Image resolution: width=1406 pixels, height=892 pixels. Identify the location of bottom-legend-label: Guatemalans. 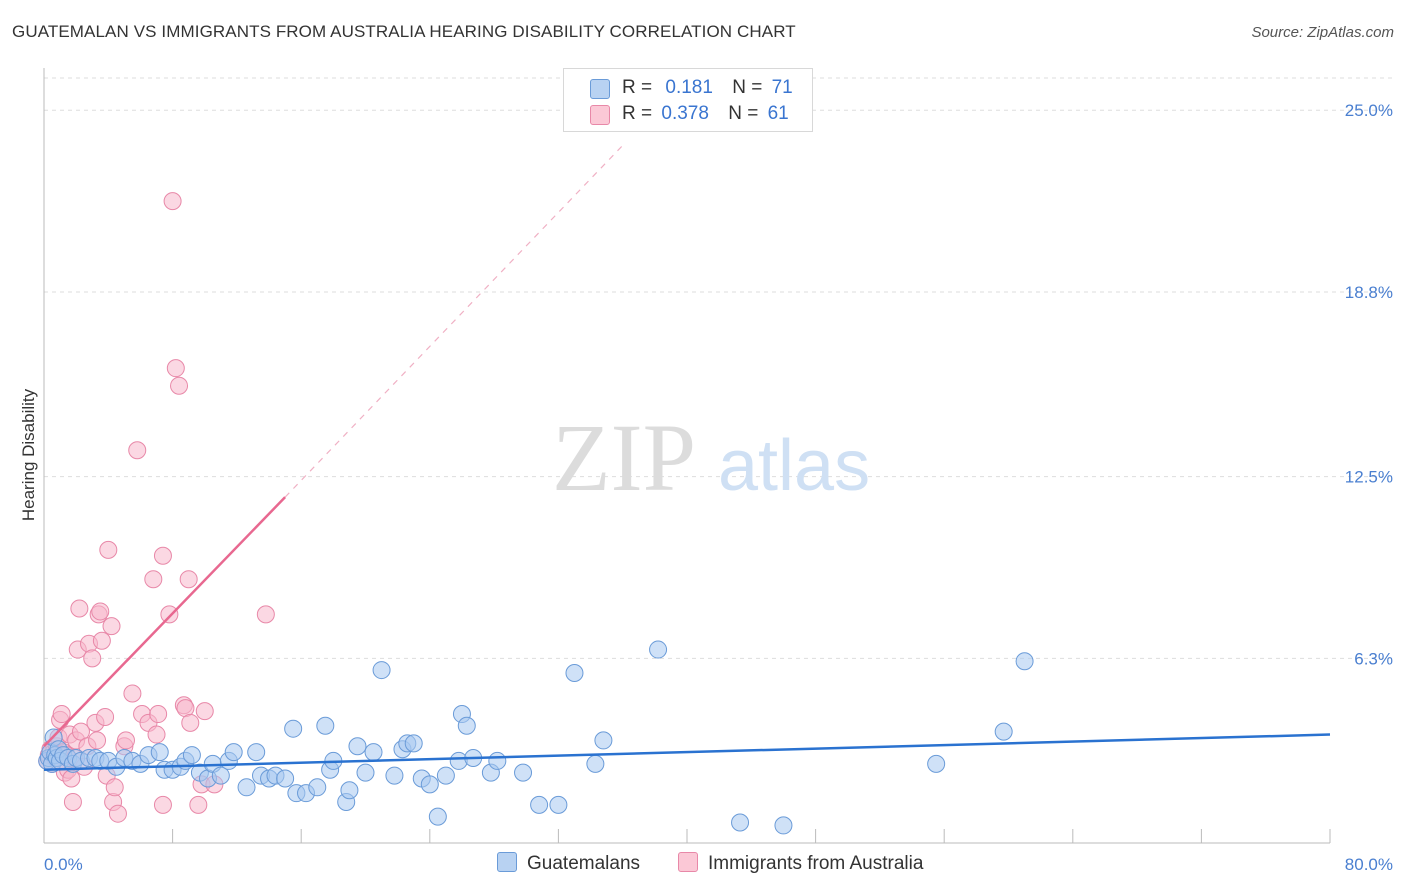
(584, 863).